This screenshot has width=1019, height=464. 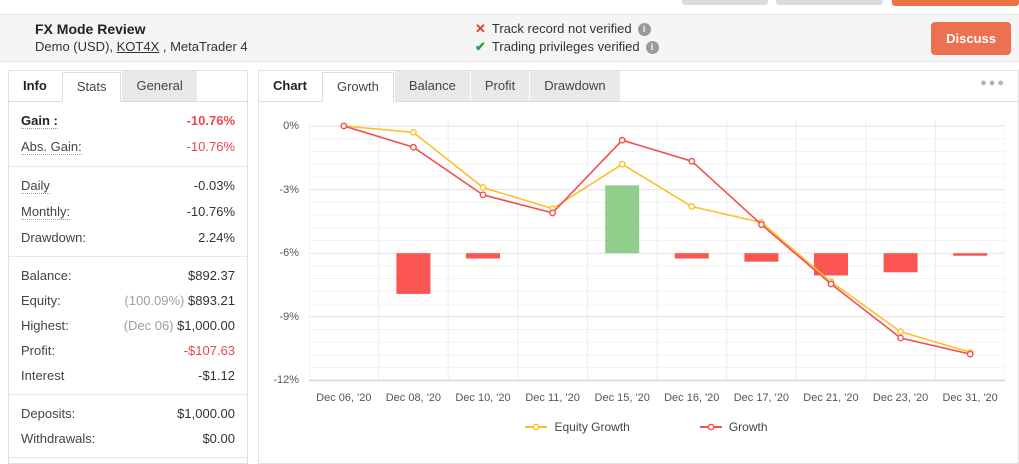 What do you see at coordinates (218, 438) in the screenshot?
I see `stat-value: $0.00` at bounding box center [218, 438].